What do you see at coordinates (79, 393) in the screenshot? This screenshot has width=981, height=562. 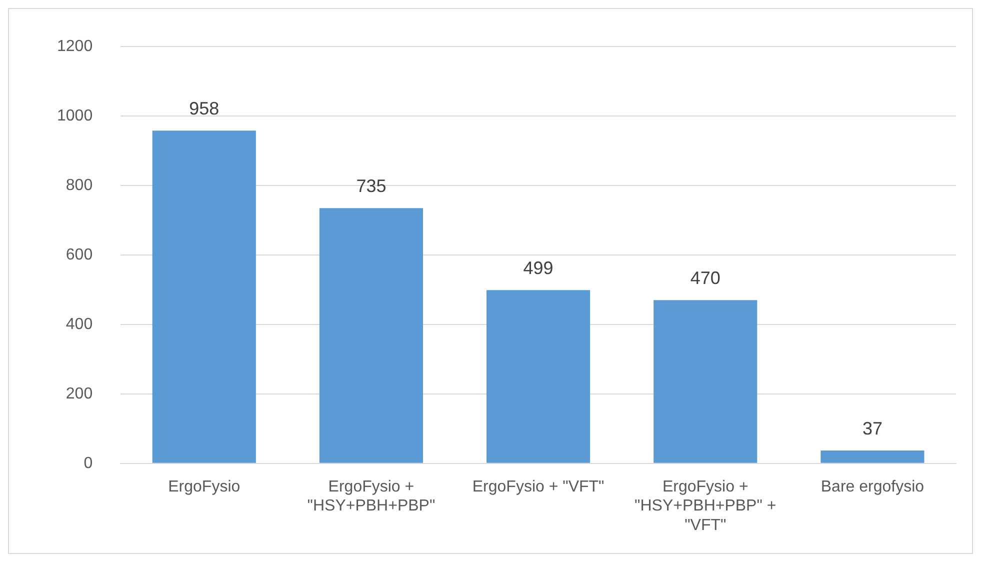 I see `y-tick-label: 200` at bounding box center [79, 393].